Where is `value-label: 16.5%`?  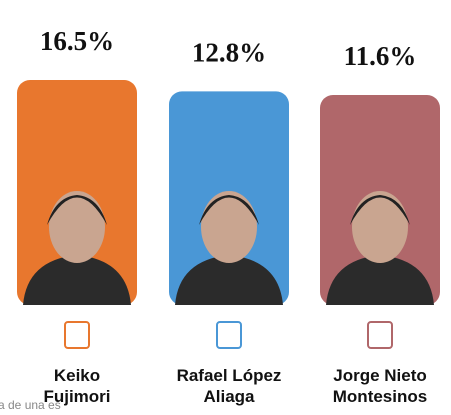 value-label: 16.5% is located at coordinates (77, 41).